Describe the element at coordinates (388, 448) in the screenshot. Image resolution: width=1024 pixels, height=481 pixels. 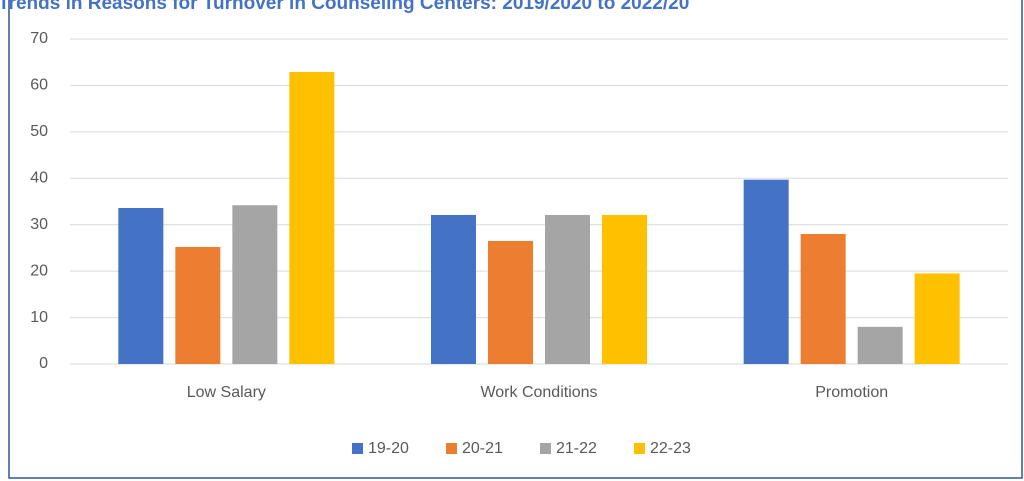
I see `legend-label: 19-20` at that location.